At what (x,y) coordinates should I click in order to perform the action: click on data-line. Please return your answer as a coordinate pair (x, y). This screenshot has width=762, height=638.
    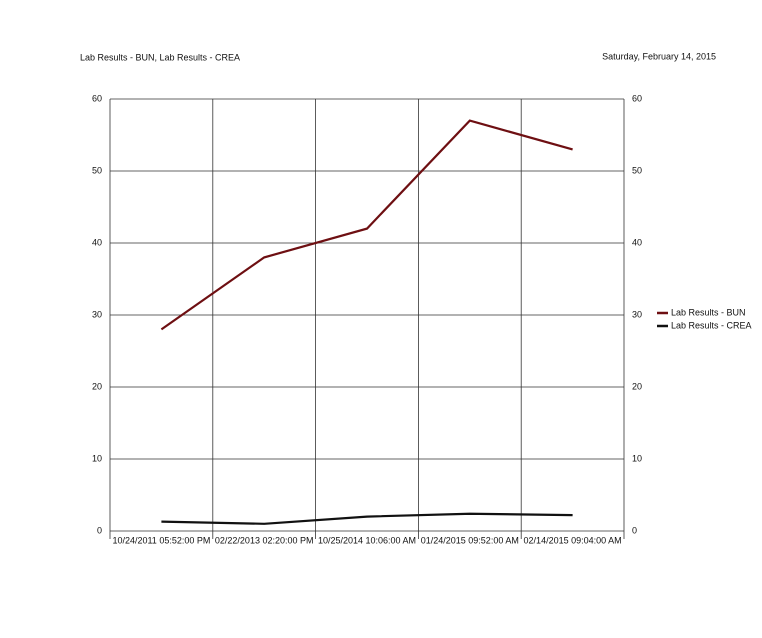
    Looking at the image, I should click on (367, 518).